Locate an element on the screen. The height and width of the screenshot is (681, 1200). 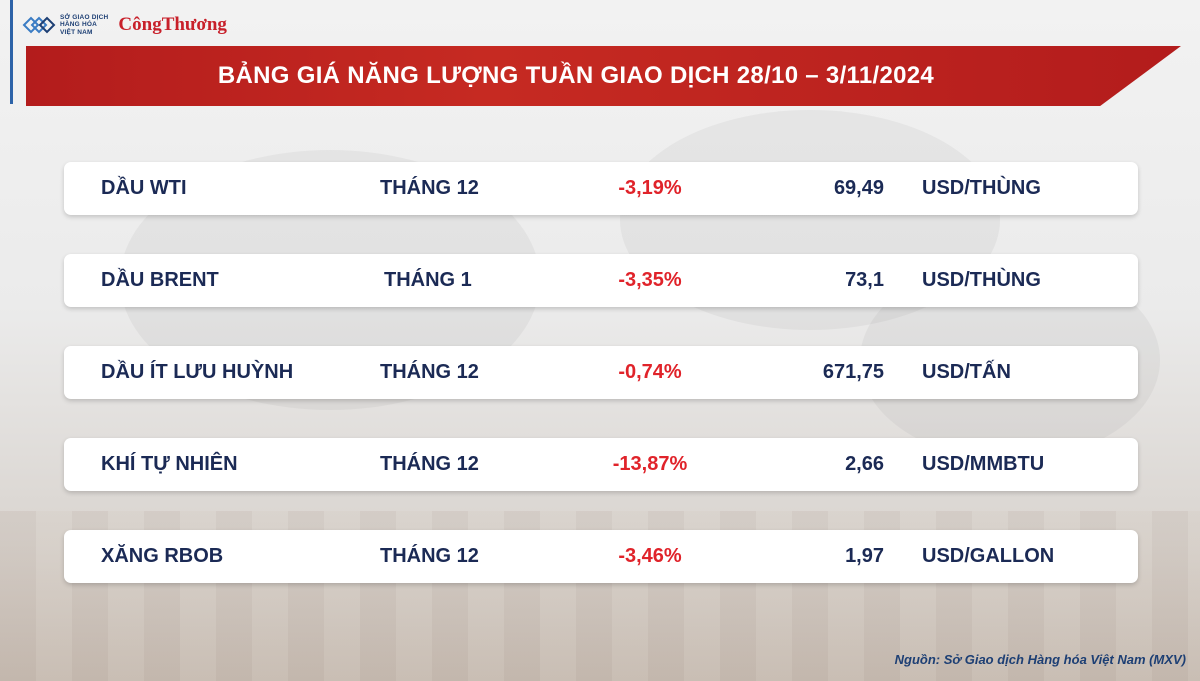
brand-logo-text: CôngThương is located at coordinates (172, 24).